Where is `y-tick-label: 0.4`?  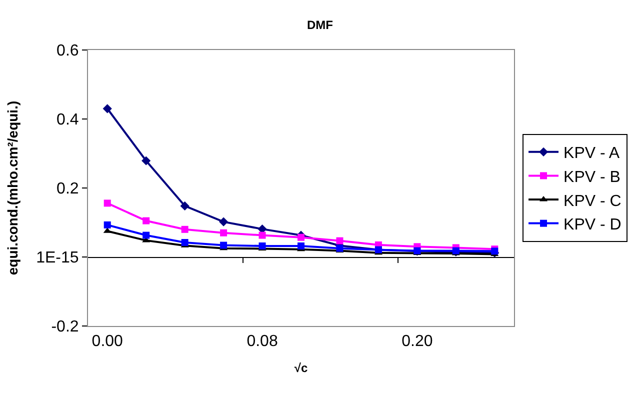 y-tick-label: 0.4 is located at coordinates (67, 120).